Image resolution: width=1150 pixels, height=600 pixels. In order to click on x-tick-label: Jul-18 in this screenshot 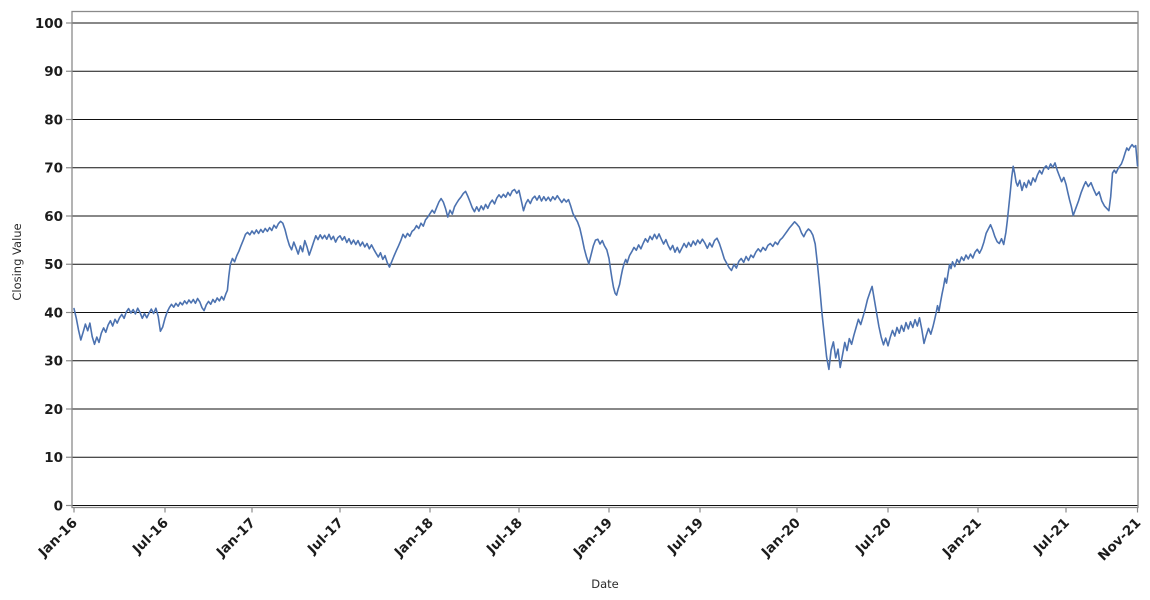, I will do `click(504, 536)`.